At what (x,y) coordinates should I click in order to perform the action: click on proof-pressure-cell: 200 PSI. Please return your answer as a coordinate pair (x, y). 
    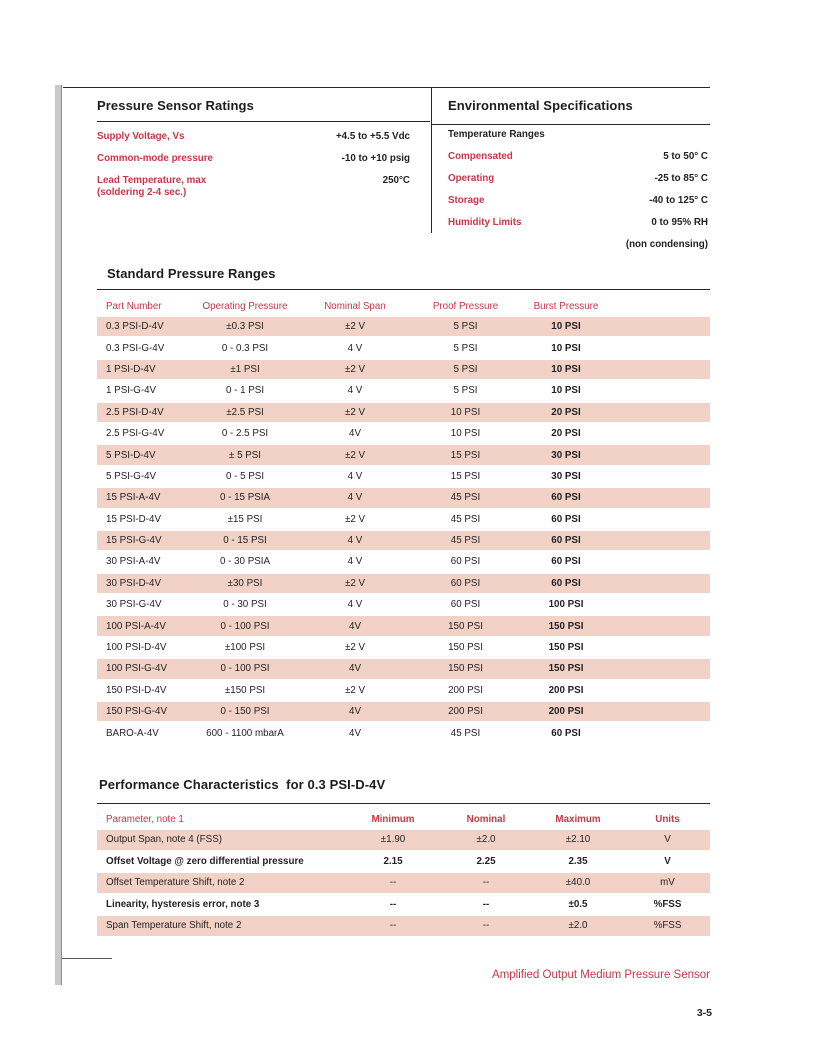
    Looking at the image, I should click on (465, 690).